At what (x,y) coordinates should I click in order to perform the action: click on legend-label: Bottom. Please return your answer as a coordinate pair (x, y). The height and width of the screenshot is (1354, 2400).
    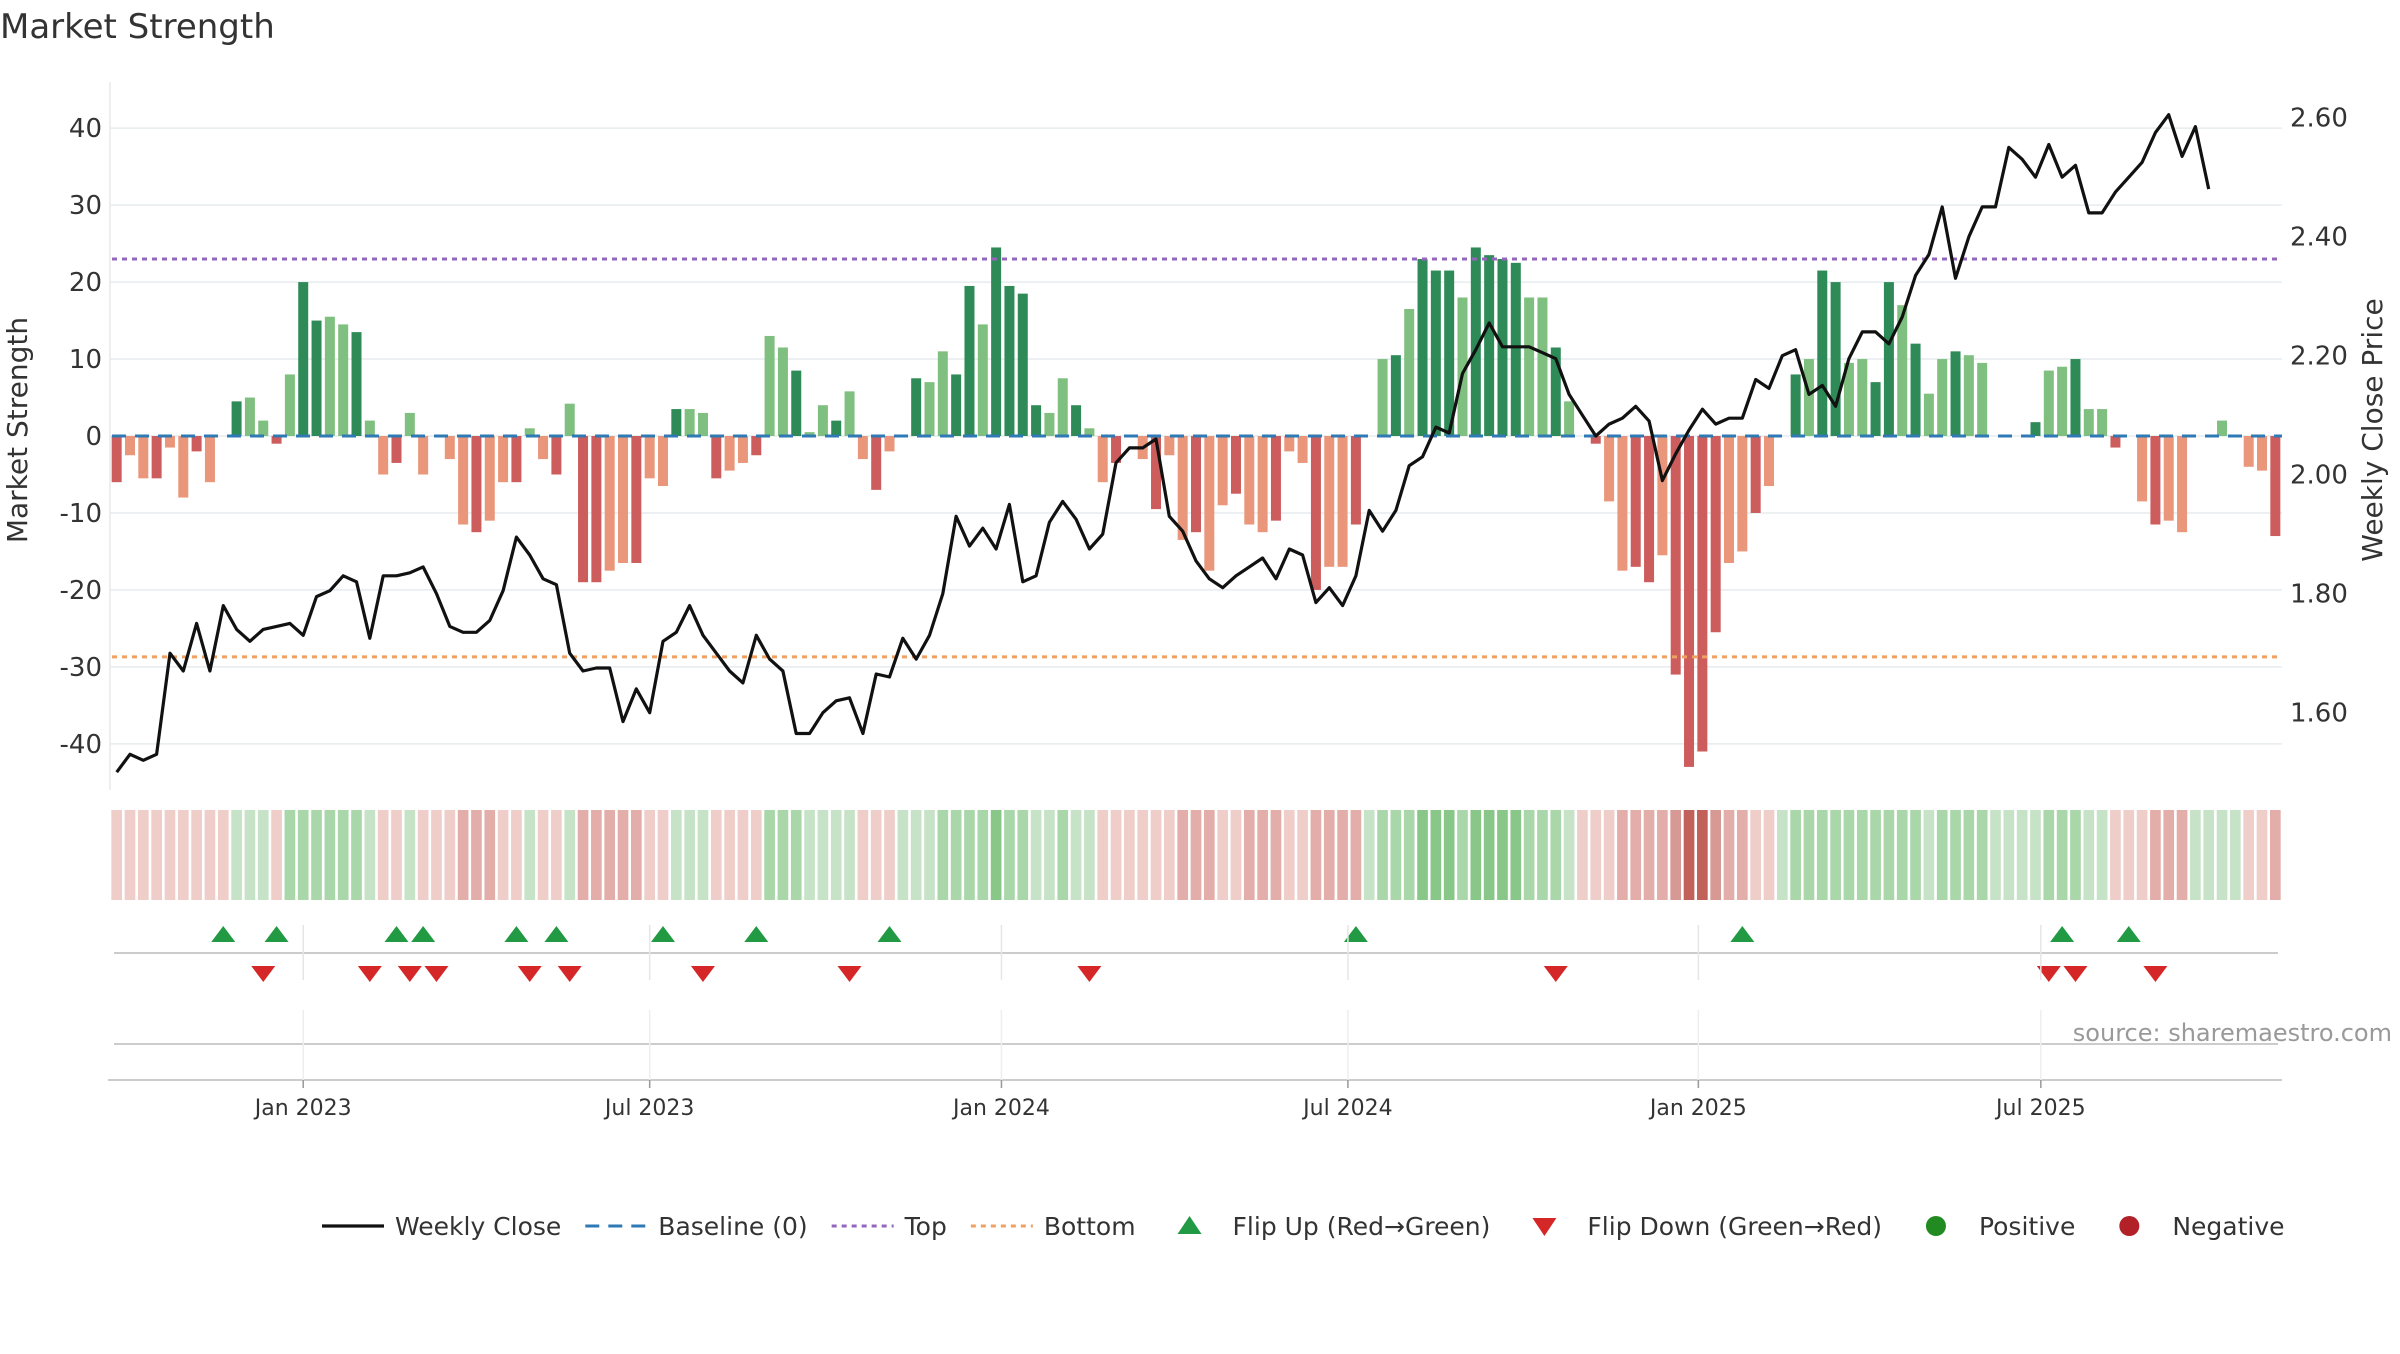
    Looking at the image, I should click on (1090, 1226).